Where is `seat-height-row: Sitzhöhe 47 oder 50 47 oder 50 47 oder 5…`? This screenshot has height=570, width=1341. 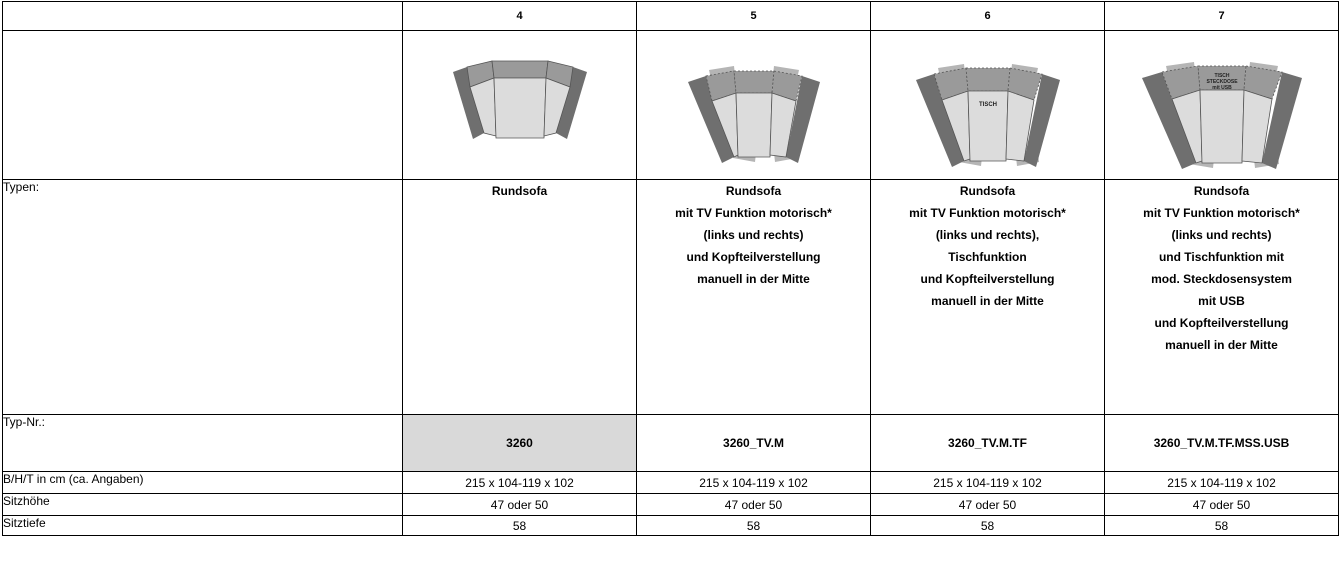
seat-height-row: Sitzhöhe 47 oder 50 47 oder 50 47 oder 5… is located at coordinates (670, 504).